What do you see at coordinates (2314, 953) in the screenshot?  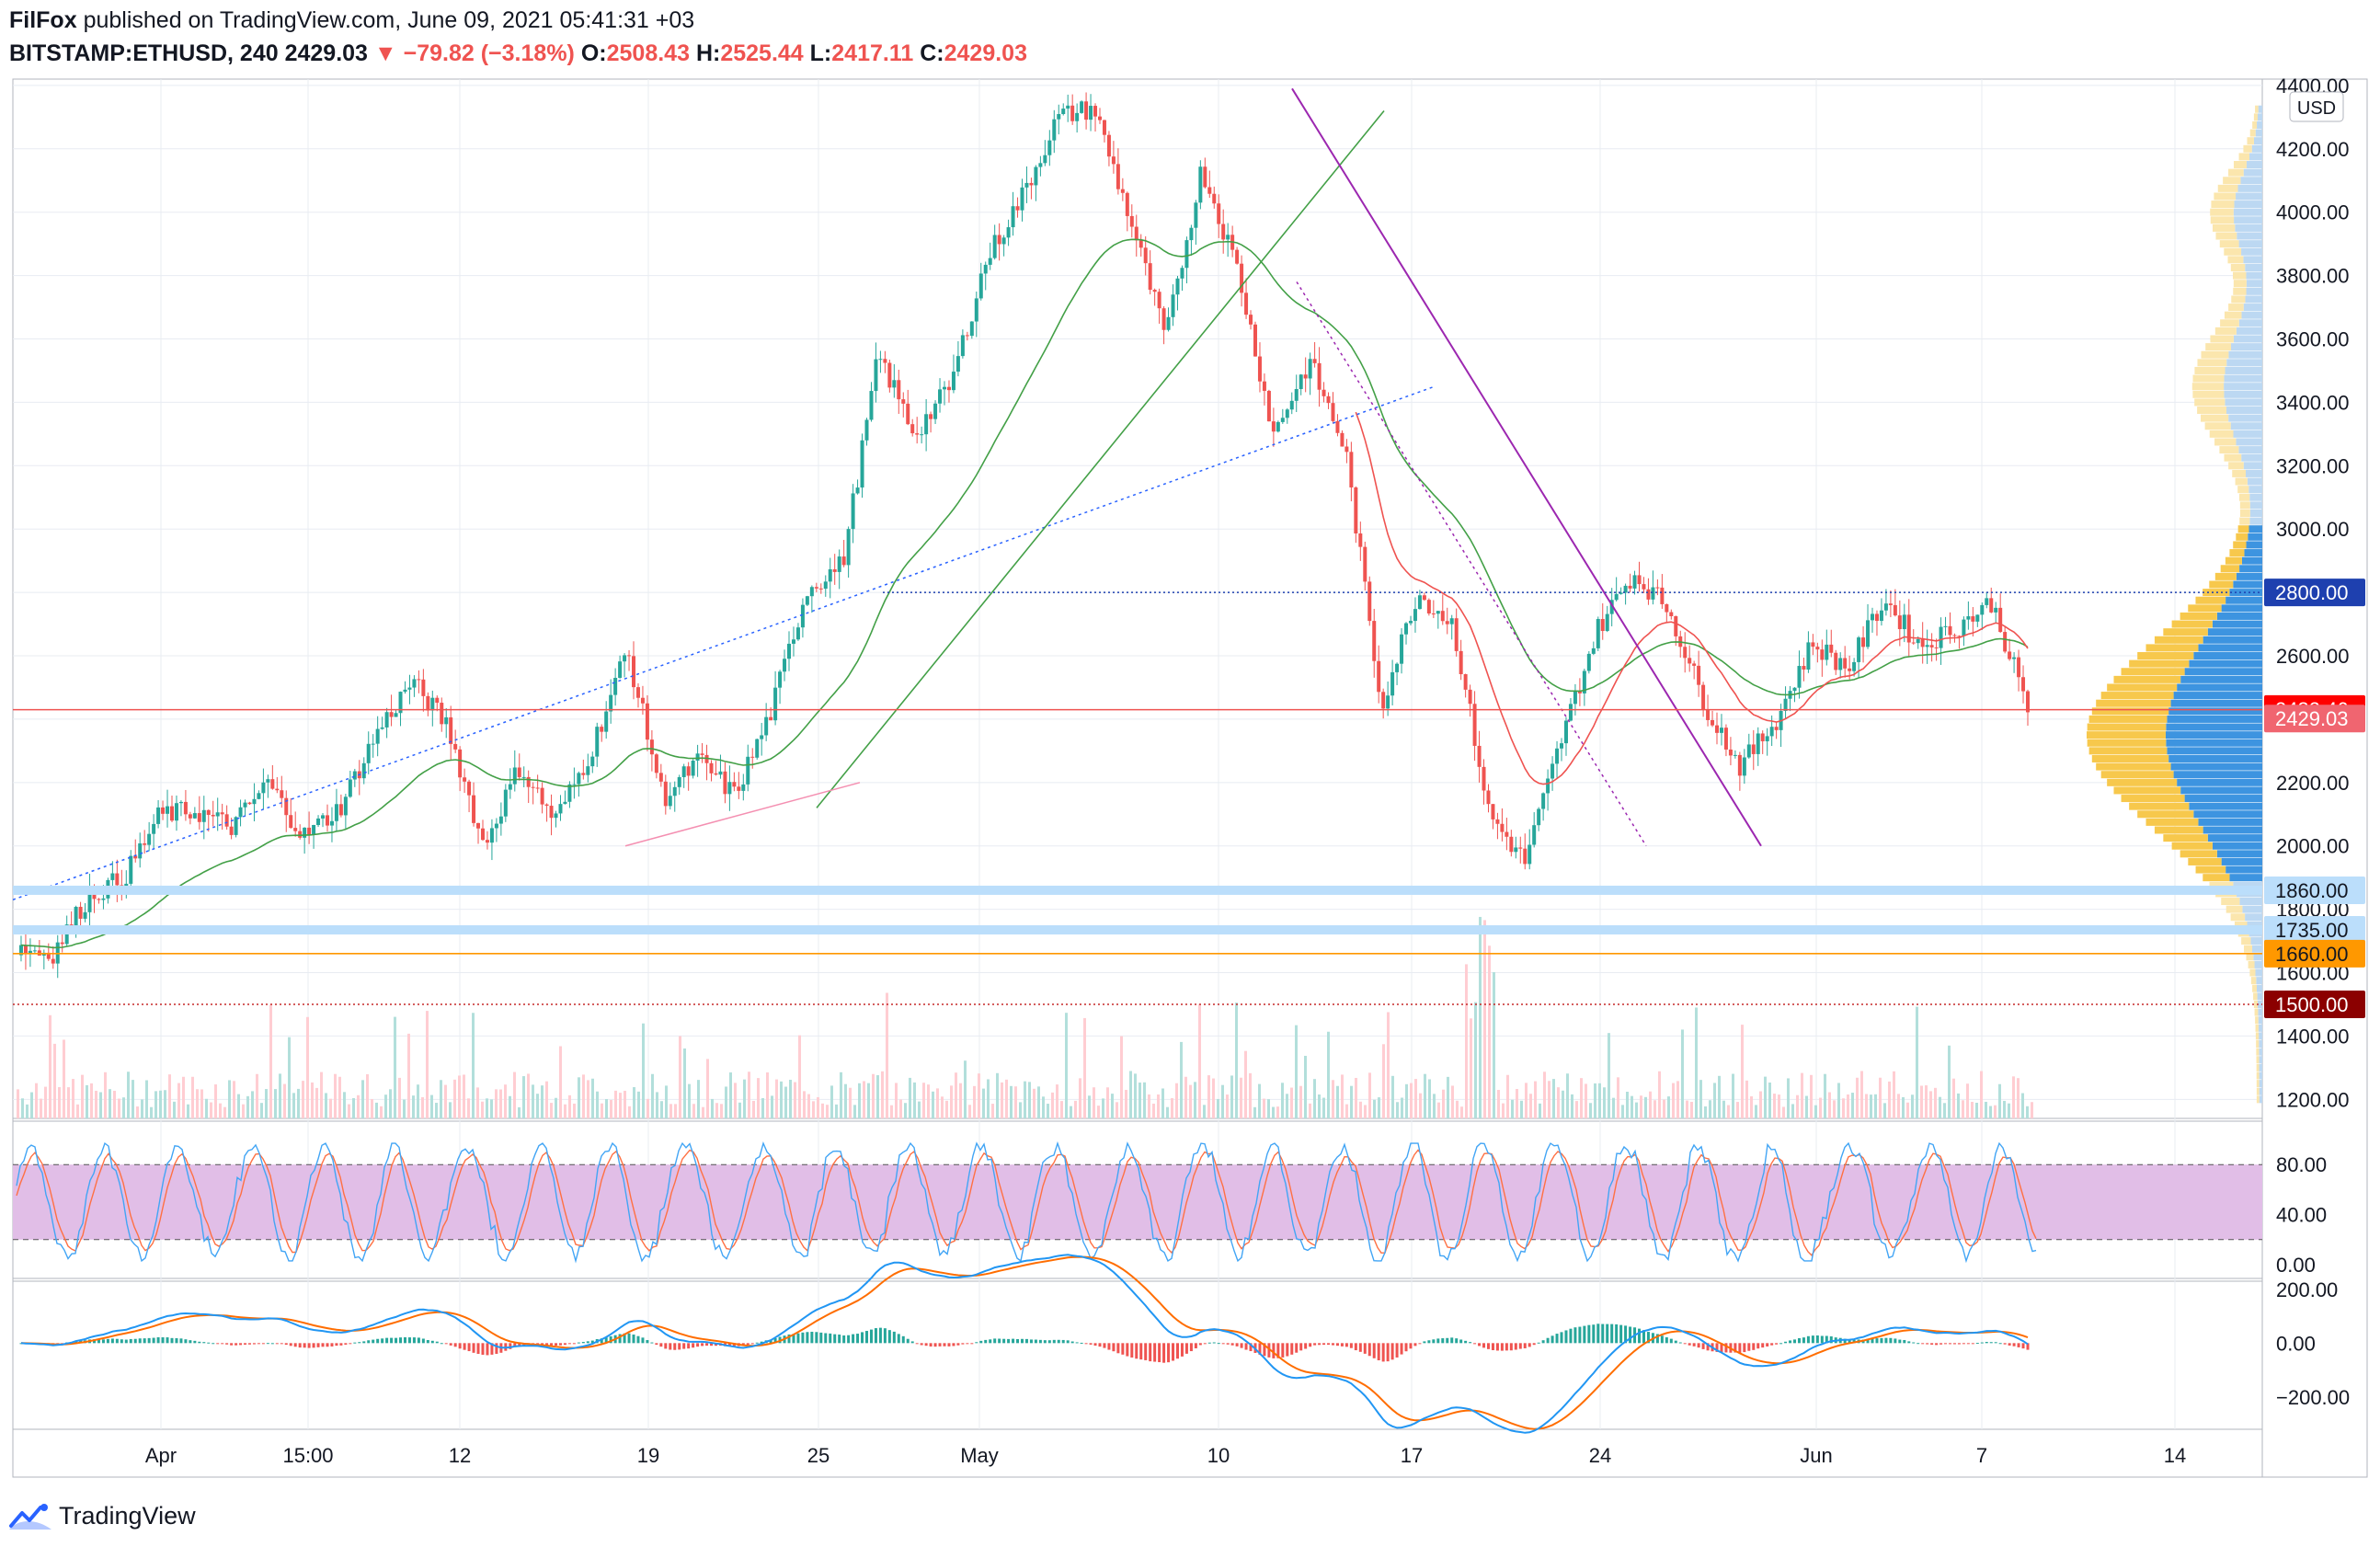 I see `price-tag: 1660.00` at bounding box center [2314, 953].